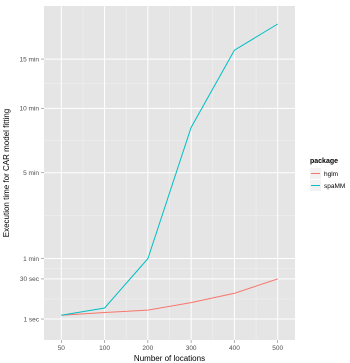 This screenshot has width=350, height=363. What do you see at coordinates (327, 179) in the screenshot?
I see `legend-items: hglm spaMM` at bounding box center [327, 179].